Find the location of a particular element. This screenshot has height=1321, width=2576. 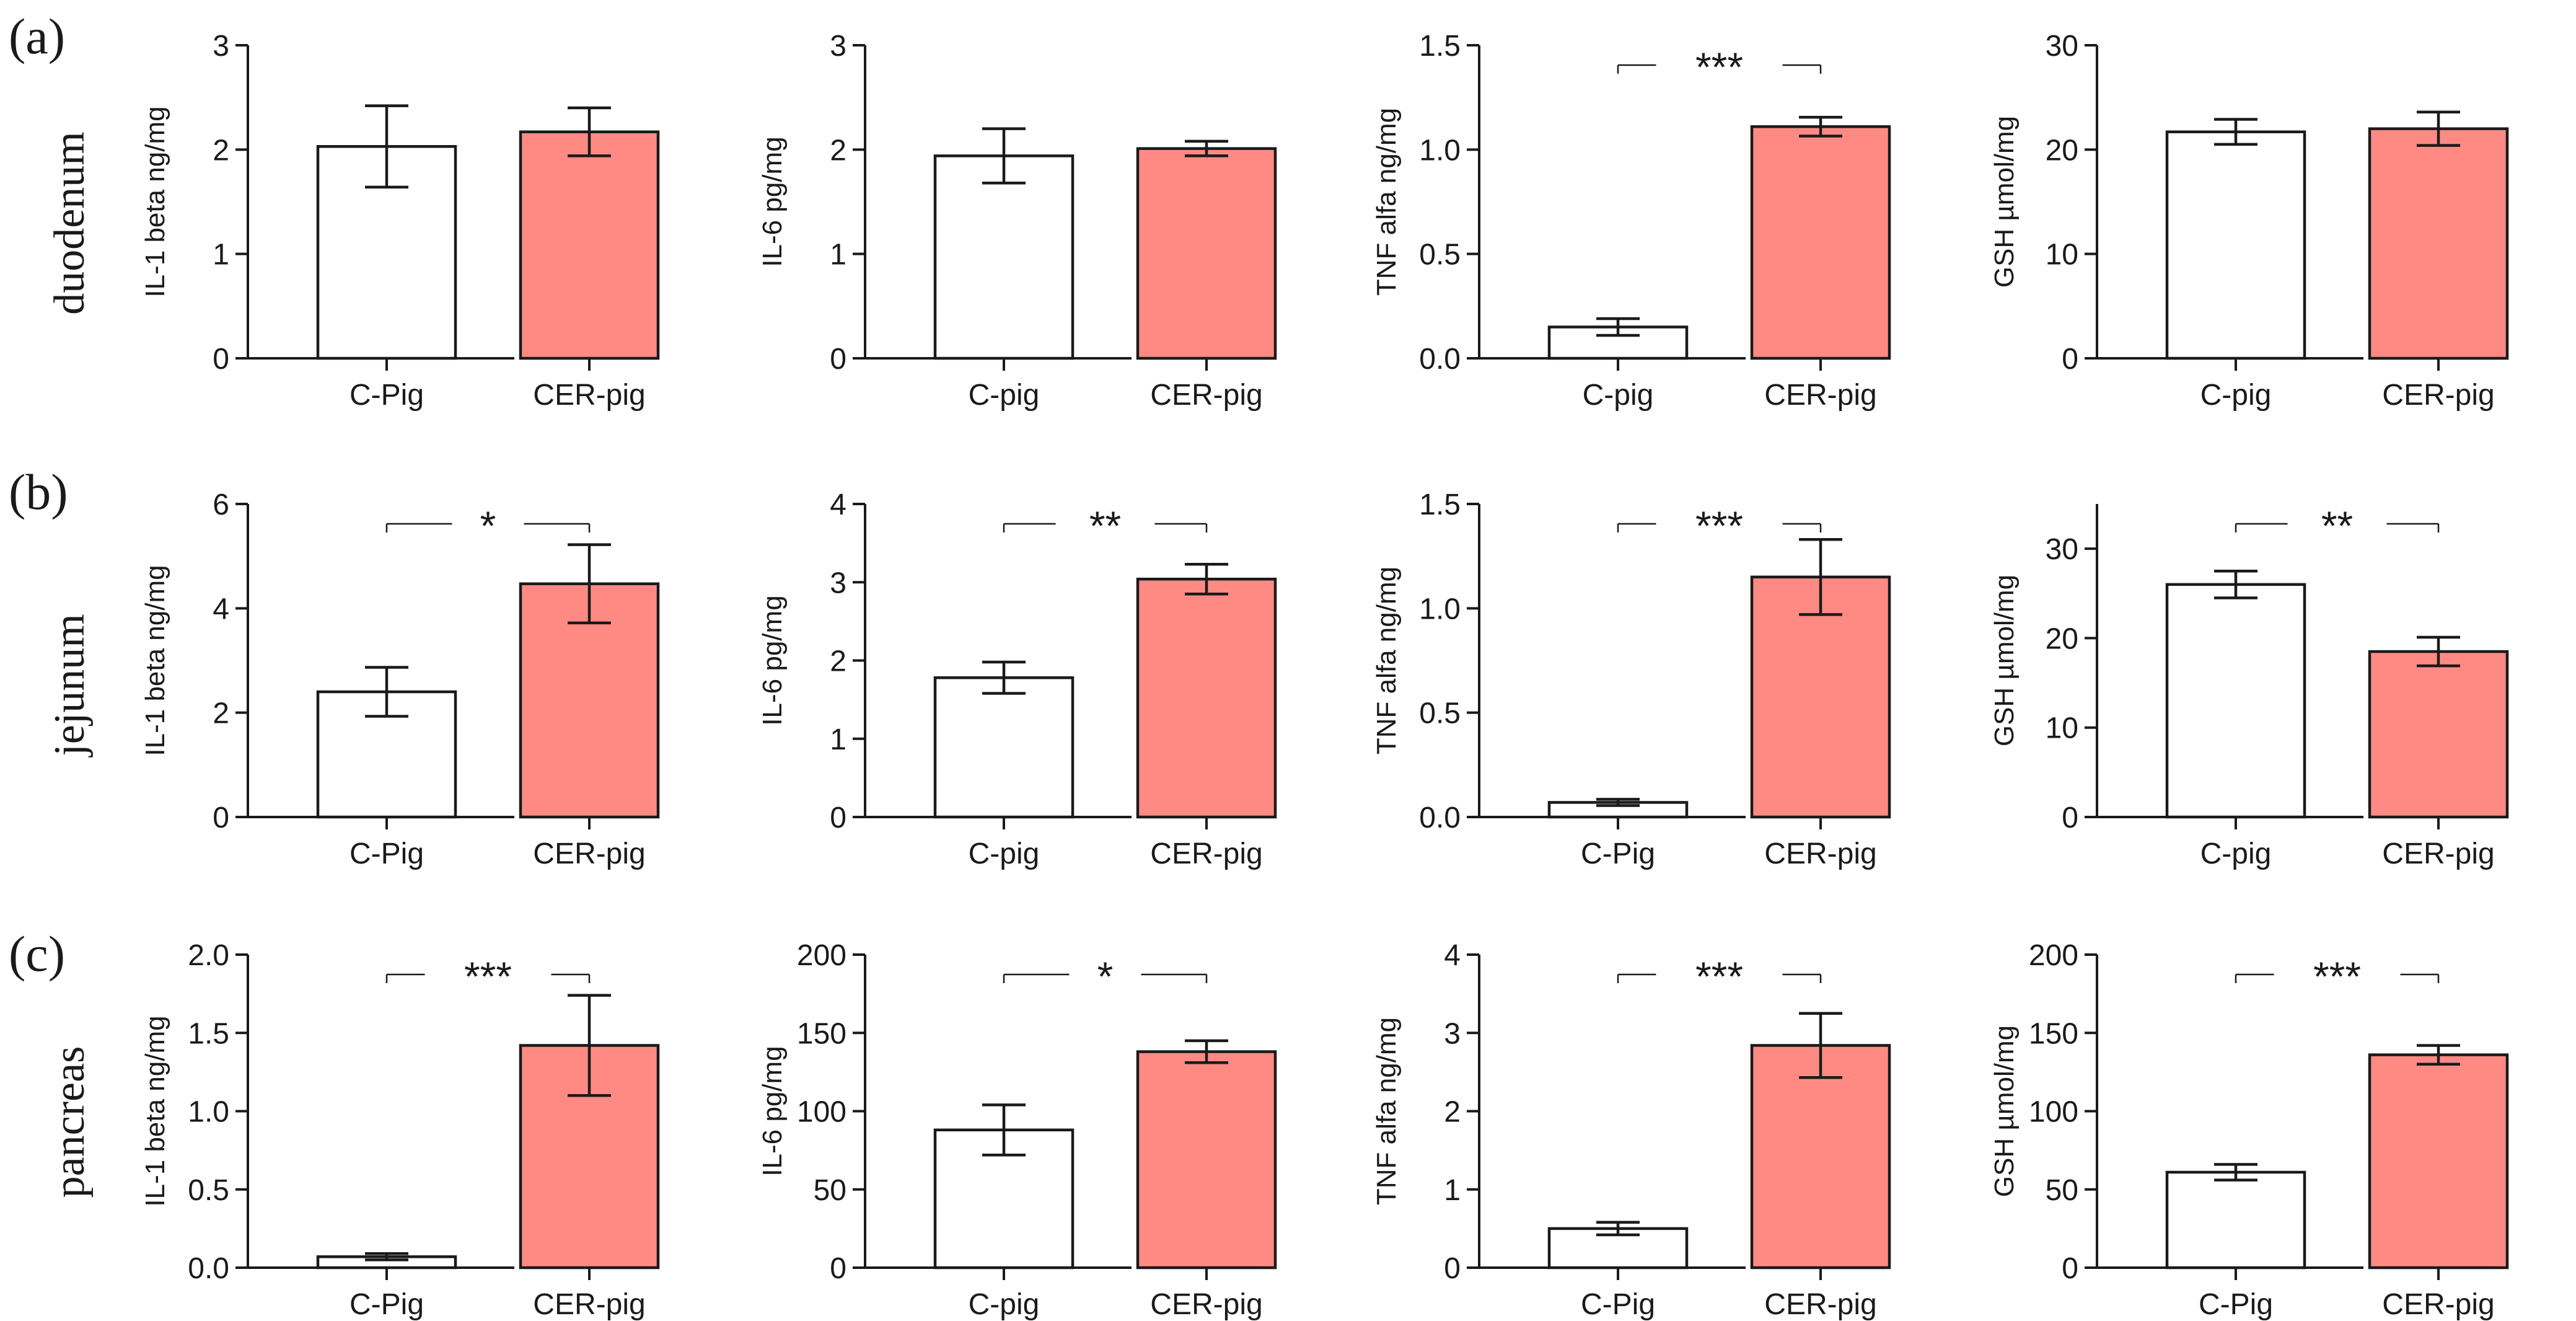

y-tick-label: 20 is located at coordinates (2062, 150).